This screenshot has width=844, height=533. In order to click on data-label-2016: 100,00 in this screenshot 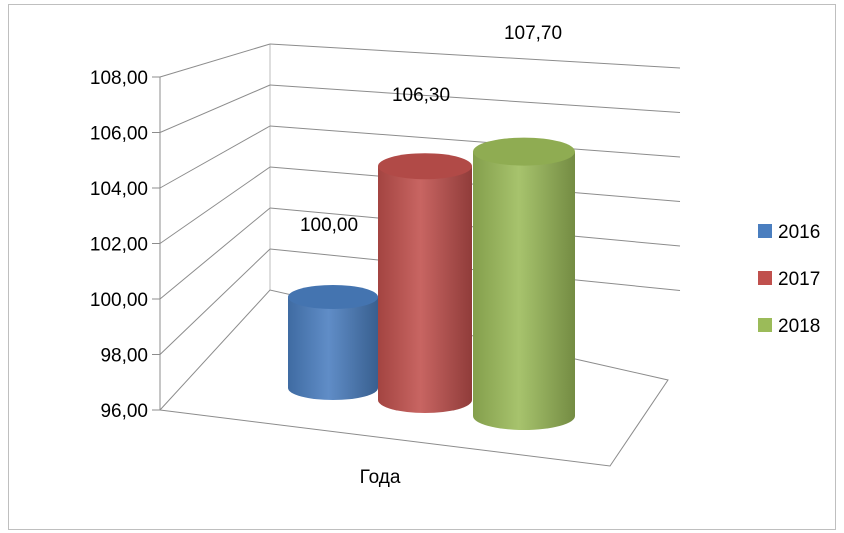, I will do `click(329, 225)`.